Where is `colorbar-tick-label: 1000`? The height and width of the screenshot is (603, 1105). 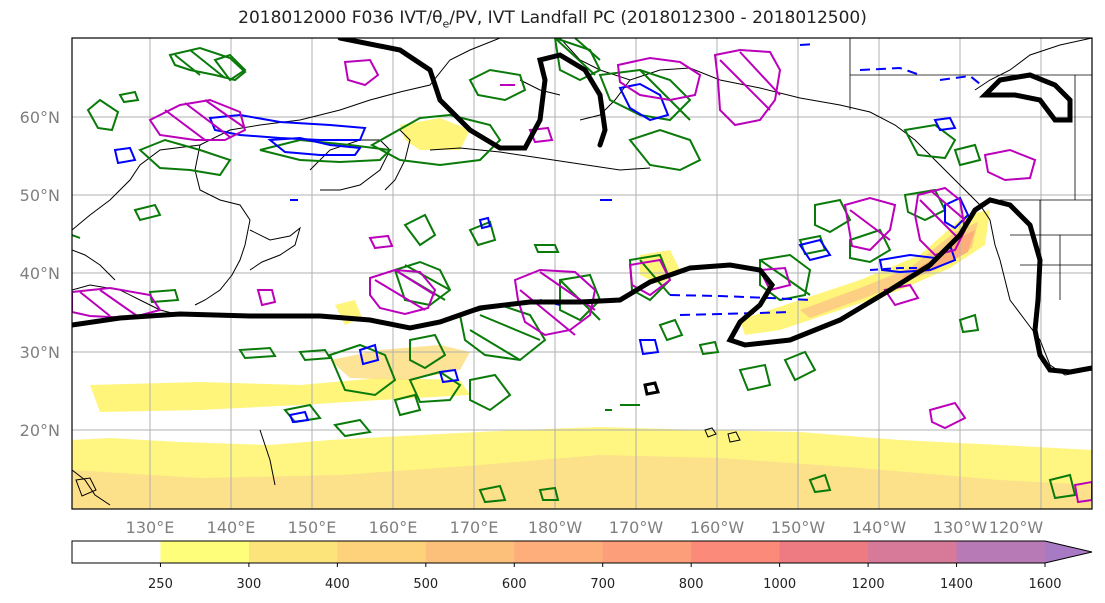
colorbar-tick-label: 1000 is located at coordinates (779, 584).